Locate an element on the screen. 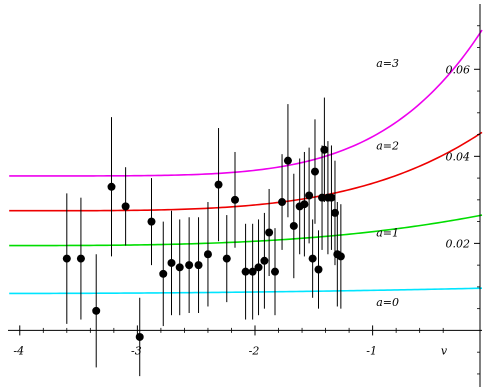 This screenshot has width=490, height=389. x-tick-label: -3 is located at coordinates (136, 350).